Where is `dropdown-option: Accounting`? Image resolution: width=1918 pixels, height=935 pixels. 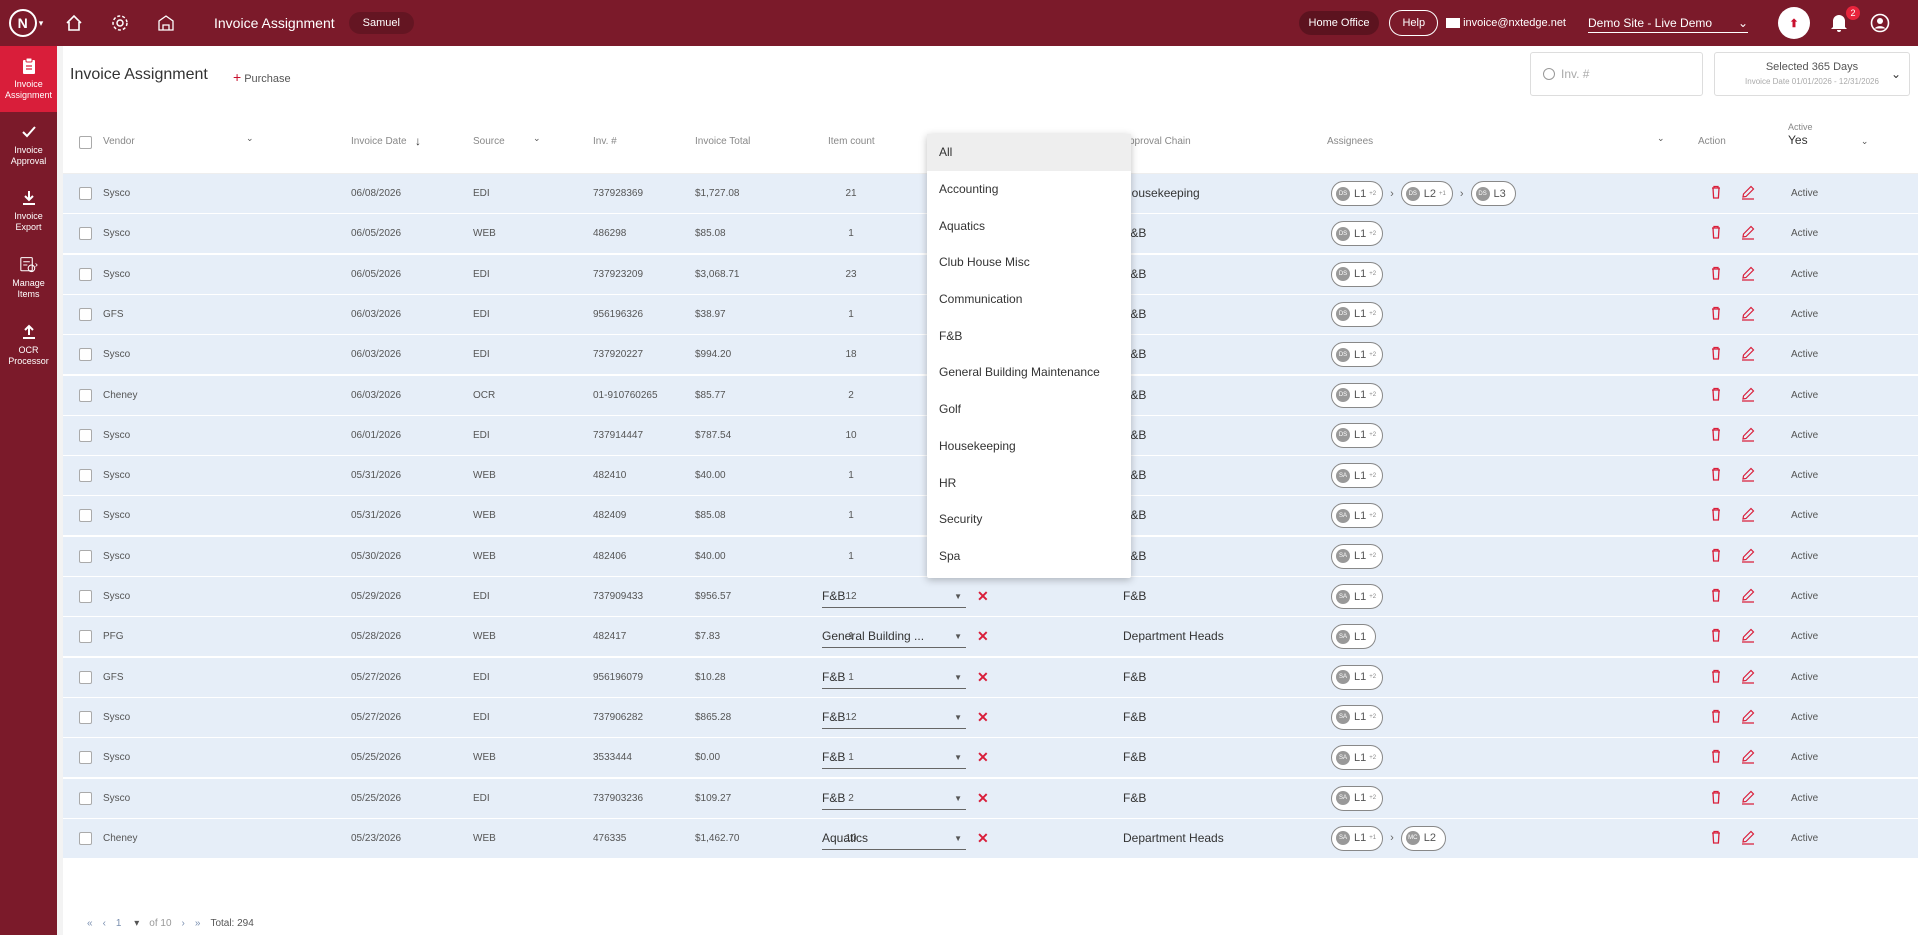 dropdown-option: Accounting is located at coordinates (969, 189).